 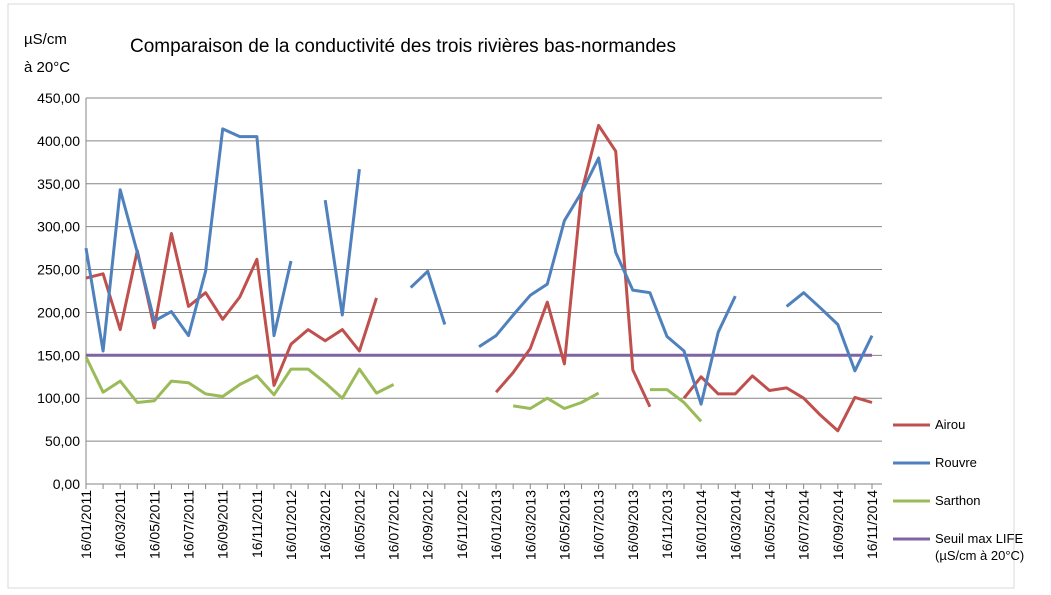 What do you see at coordinates (291, 525) in the screenshot?
I see `x-tick-label: 16/01/2012` at bounding box center [291, 525].